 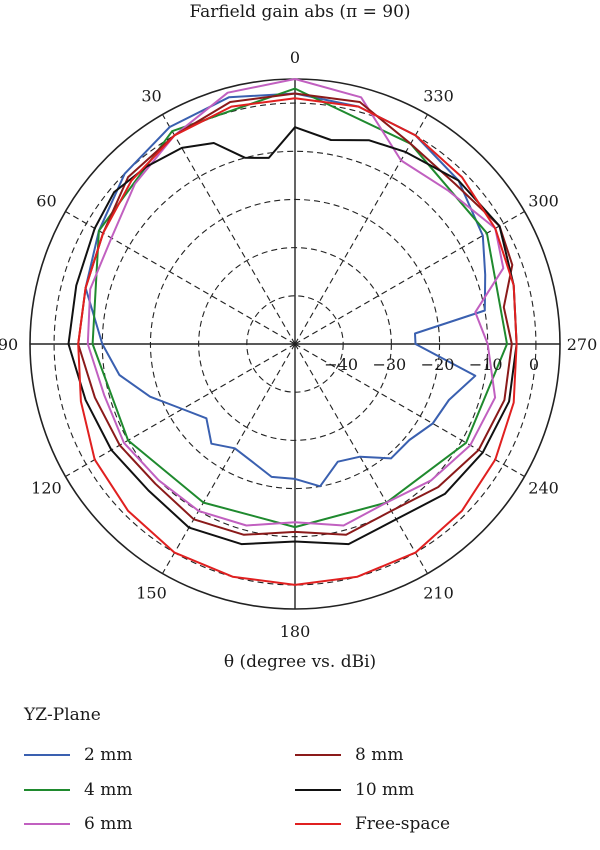 What do you see at coordinates (46, 201) in the screenshot?
I see `angle-tick-60: 60` at bounding box center [46, 201].